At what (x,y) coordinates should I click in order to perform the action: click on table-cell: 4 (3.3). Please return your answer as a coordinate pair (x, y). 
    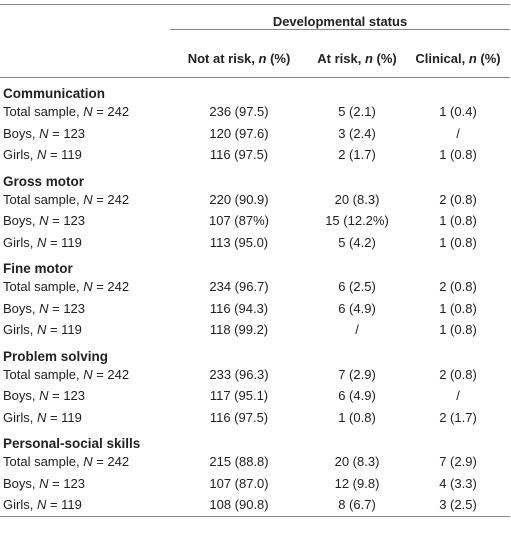
    Looking at the image, I should click on (458, 483).